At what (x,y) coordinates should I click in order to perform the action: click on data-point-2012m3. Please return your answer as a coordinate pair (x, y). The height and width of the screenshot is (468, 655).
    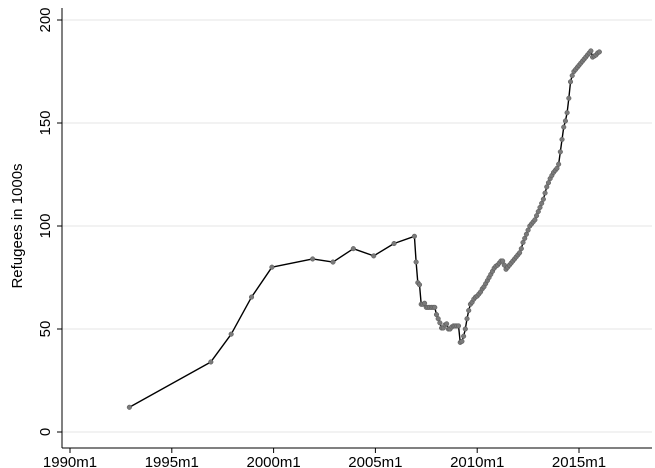
    Looking at the image, I should click on (521, 249).